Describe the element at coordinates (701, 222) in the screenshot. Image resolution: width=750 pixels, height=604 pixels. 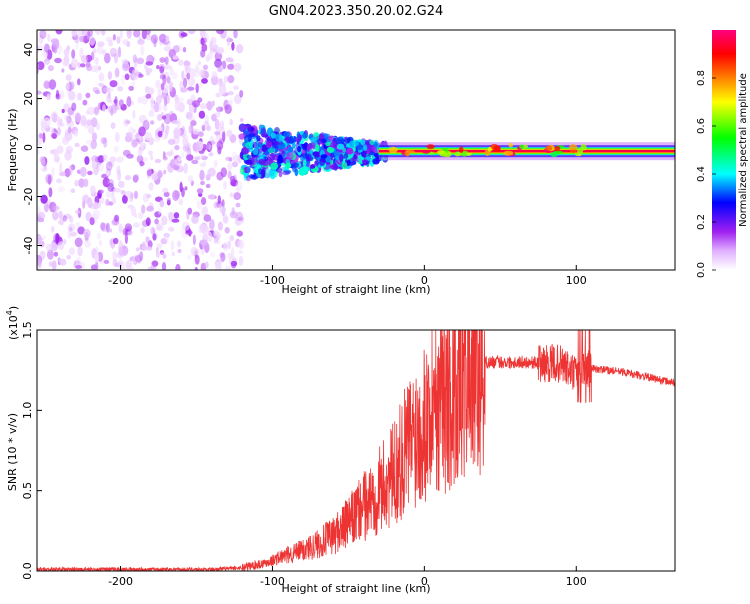
I see `colorbar-tick-label: 0.2` at that location.